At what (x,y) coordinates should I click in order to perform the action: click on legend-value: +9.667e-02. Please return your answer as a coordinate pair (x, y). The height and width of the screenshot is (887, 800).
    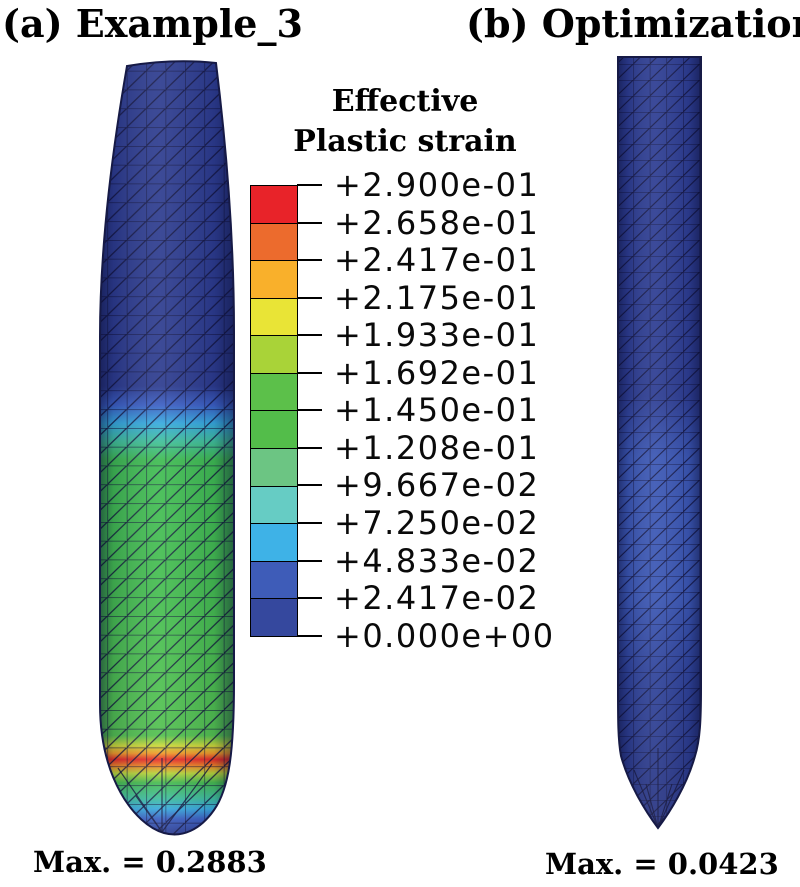
    Looking at the image, I should click on (437, 485).